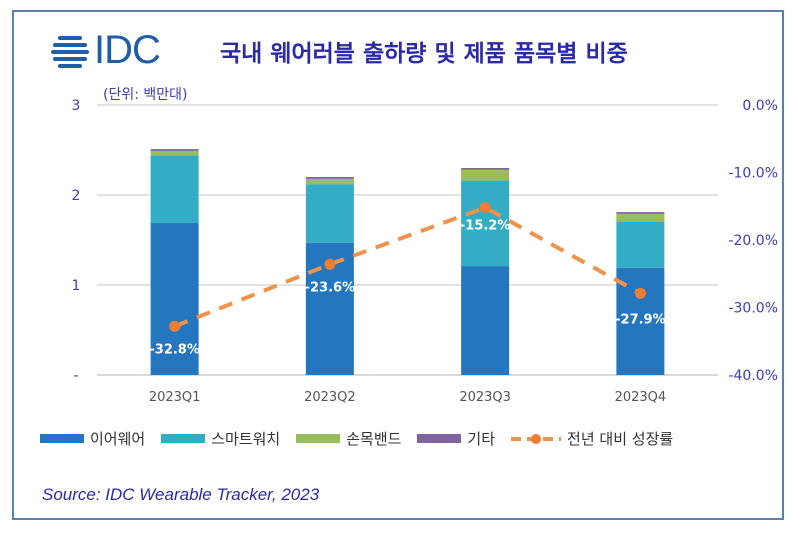  What do you see at coordinates (330, 287) in the screenshot?
I see `growth-data-label: -23.6%` at bounding box center [330, 287].